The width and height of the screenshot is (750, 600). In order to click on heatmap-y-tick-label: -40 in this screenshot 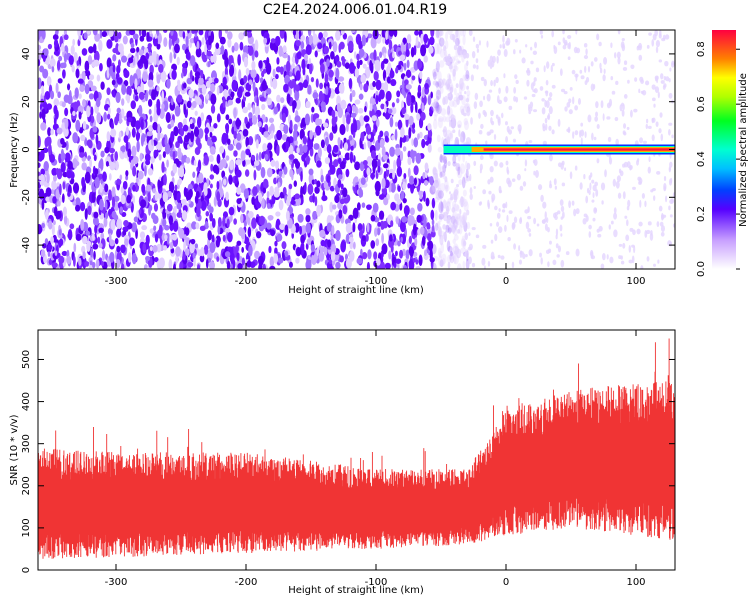, I will do `click(26, 245)`.